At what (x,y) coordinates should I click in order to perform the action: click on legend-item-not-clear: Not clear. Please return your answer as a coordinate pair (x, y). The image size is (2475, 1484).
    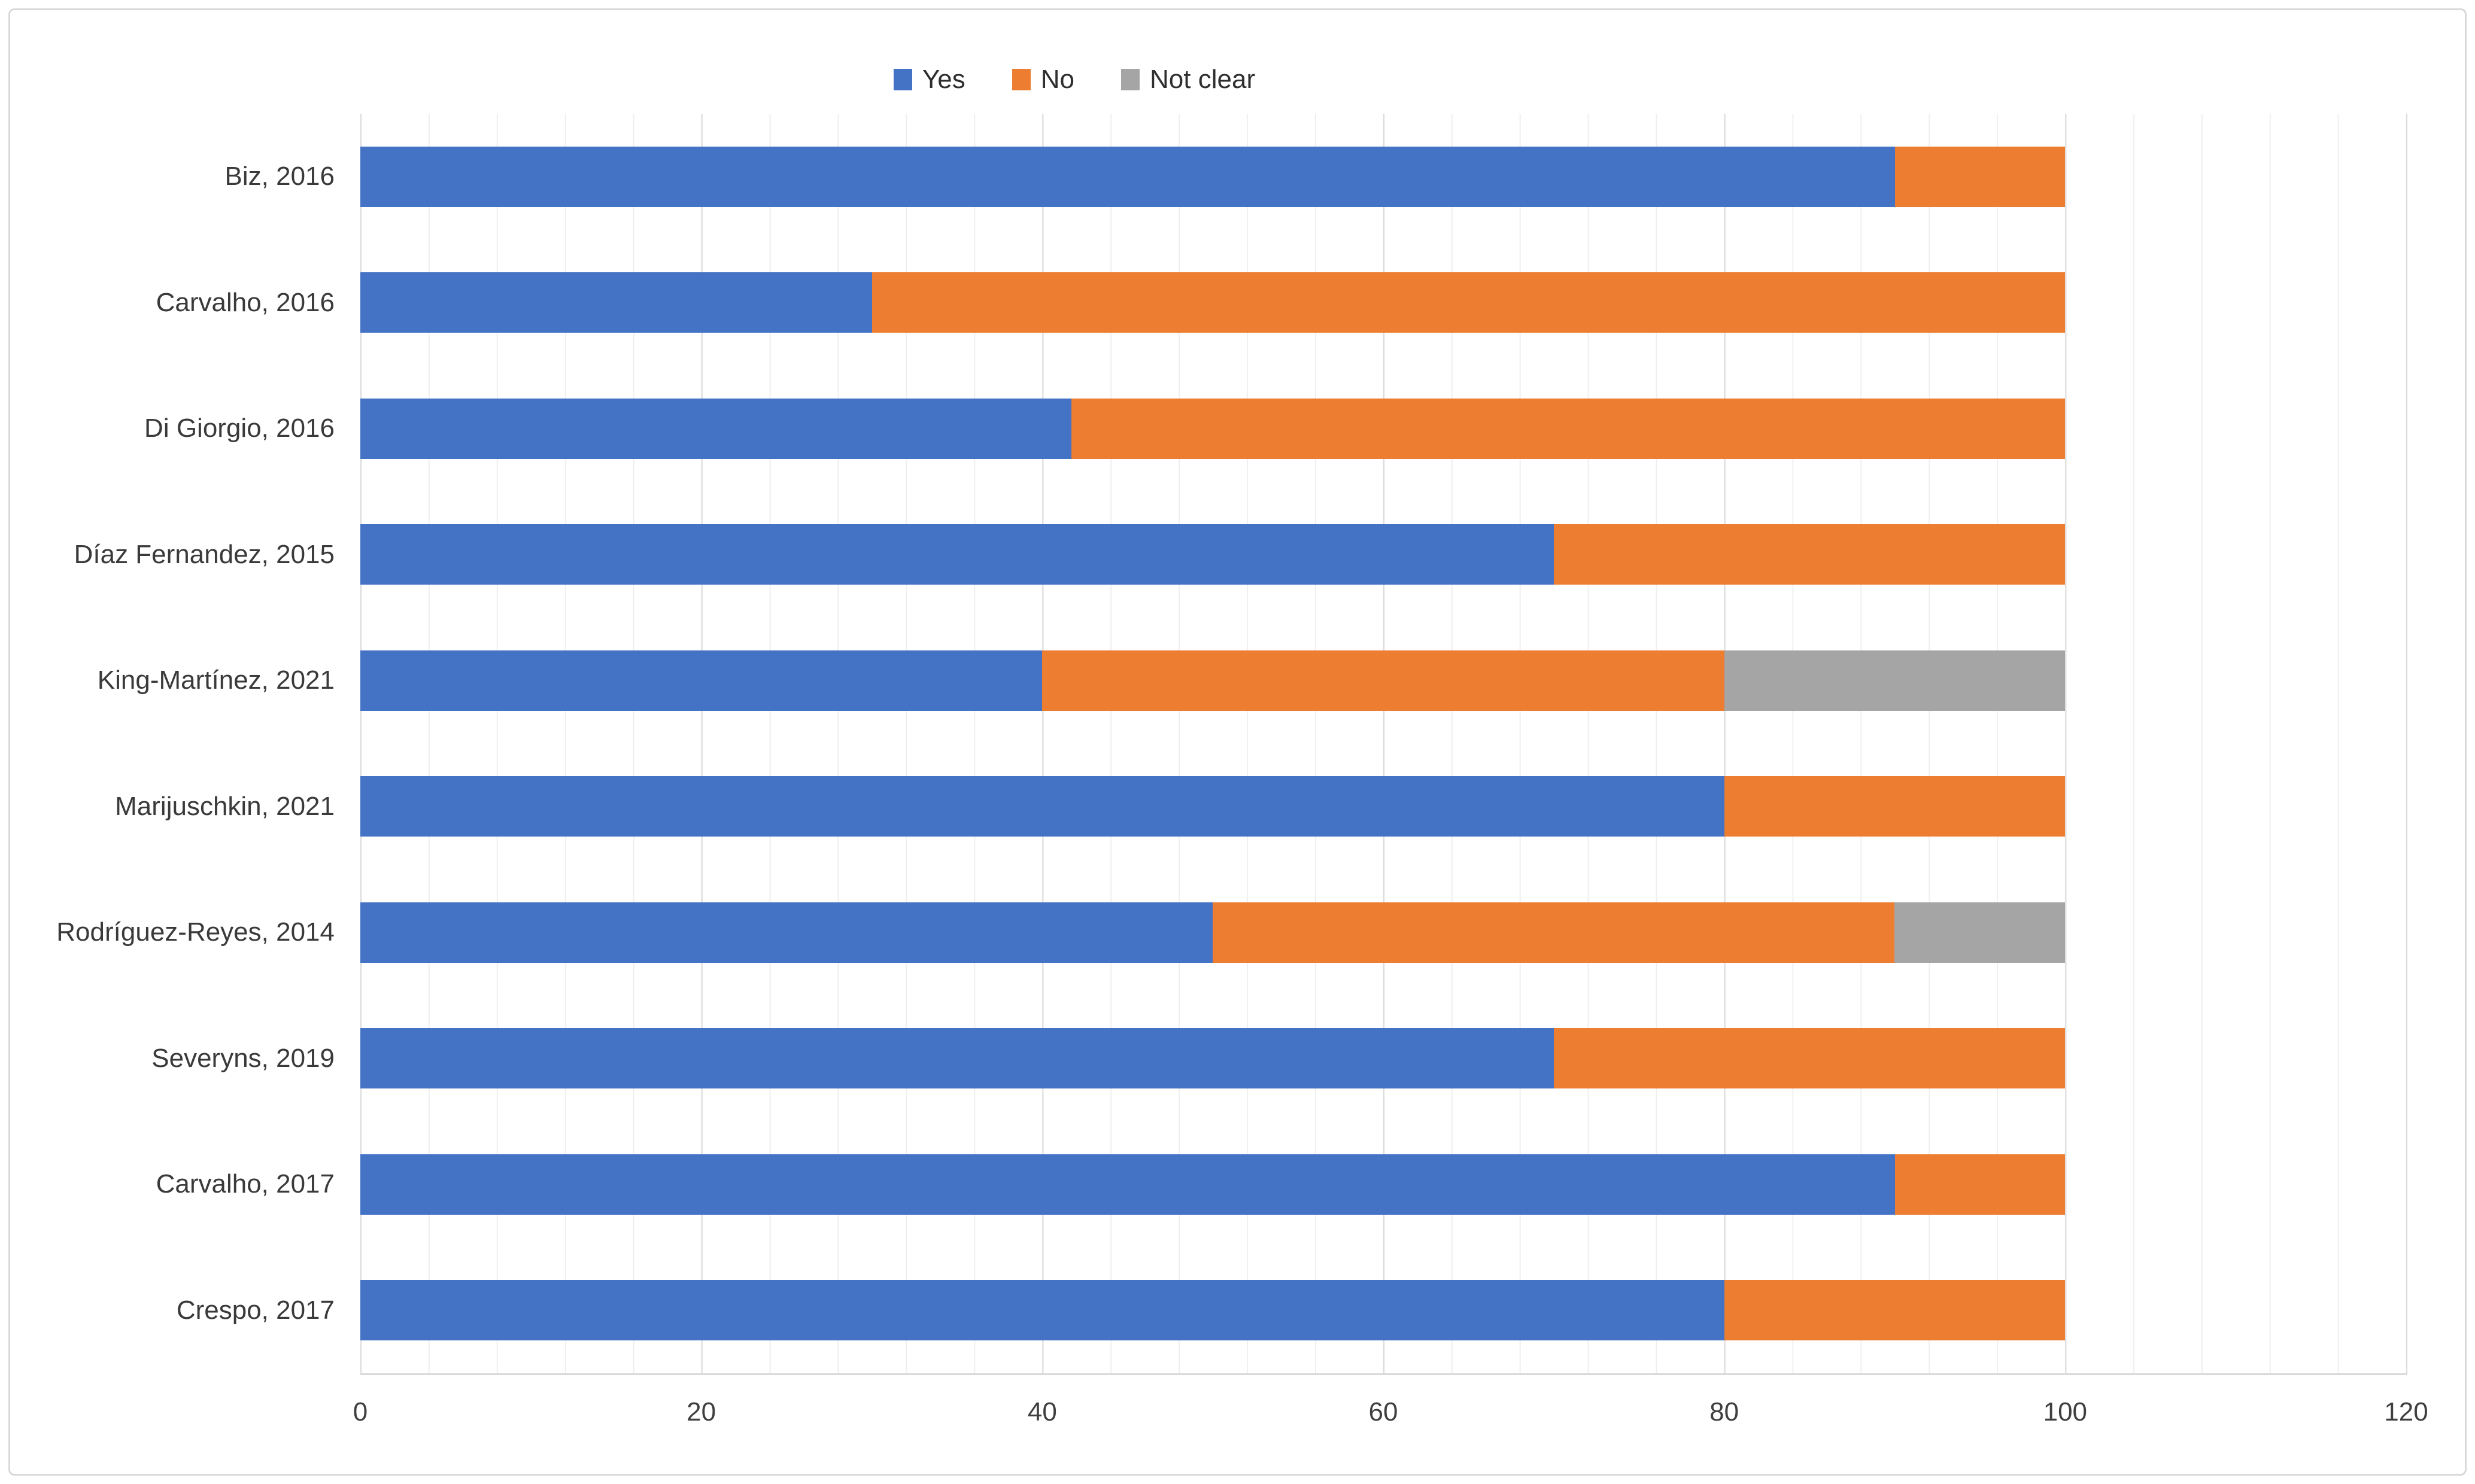
    Looking at the image, I should click on (1188, 80).